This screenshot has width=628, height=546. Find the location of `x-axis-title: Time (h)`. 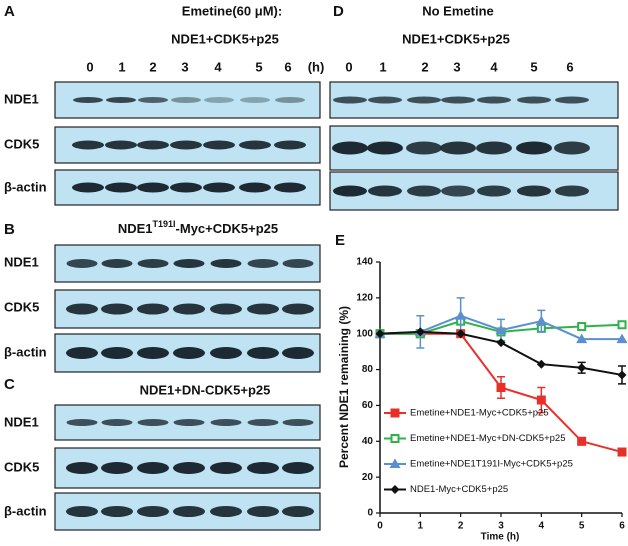

x-axis-title: Time (h) is located at coordinates (500, 537).